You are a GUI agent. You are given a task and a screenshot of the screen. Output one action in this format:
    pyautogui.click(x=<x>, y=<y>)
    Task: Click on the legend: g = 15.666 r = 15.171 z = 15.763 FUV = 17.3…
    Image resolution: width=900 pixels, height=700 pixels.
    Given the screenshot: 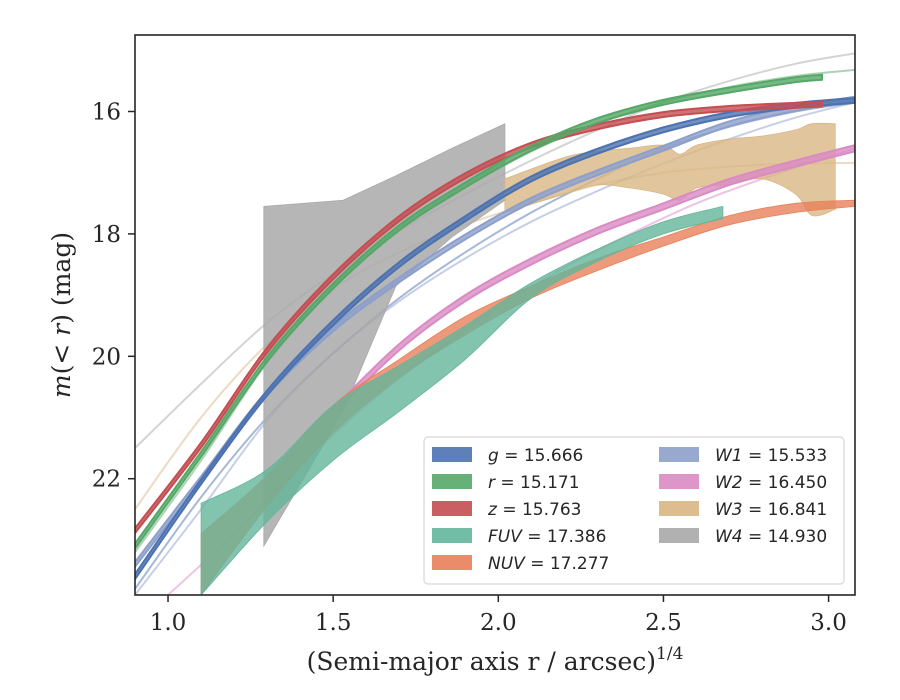 What is the action you would take?
    pyautogui.click(x=634, y=510)
    